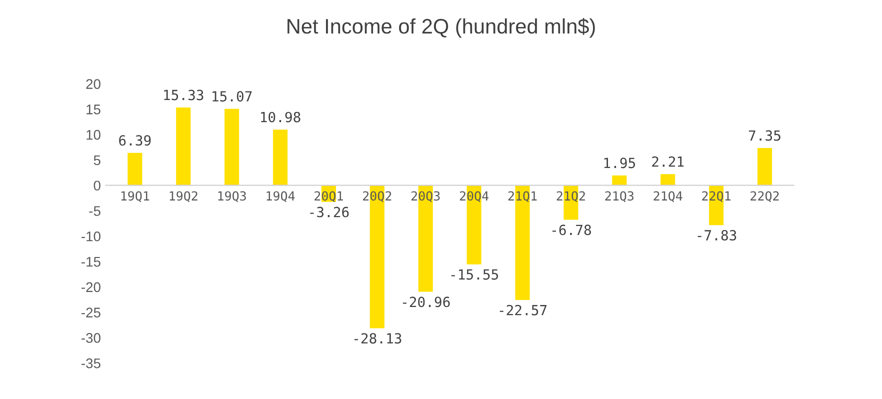  Describe the element at coordinates (280, 117) in the screenshot. I see `data-label: 10.98` at that location.